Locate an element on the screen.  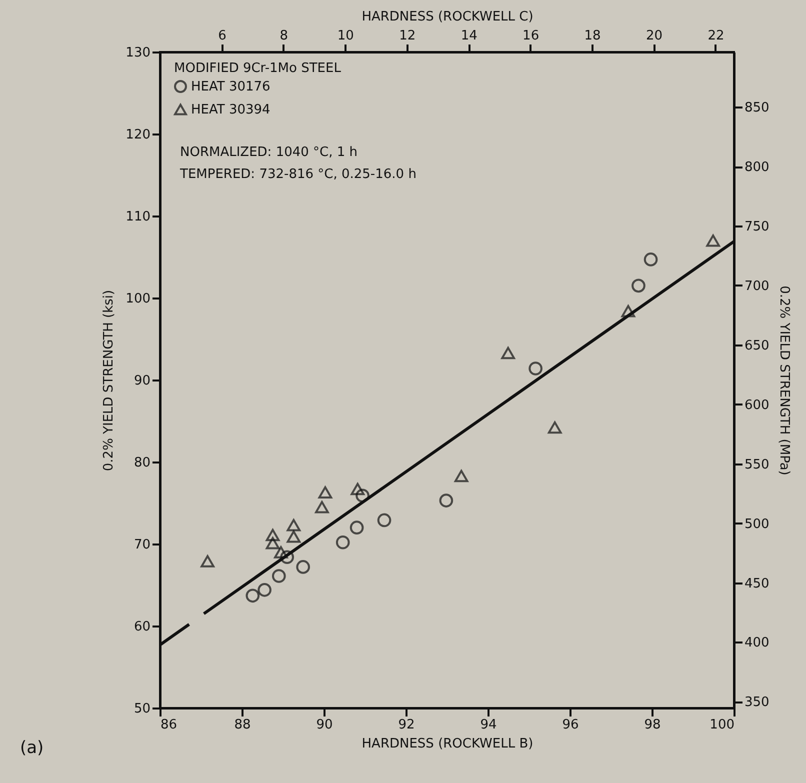
x-axis-title: HARDNESS (ROCKWELL B) is located at coordinates (448, 744).